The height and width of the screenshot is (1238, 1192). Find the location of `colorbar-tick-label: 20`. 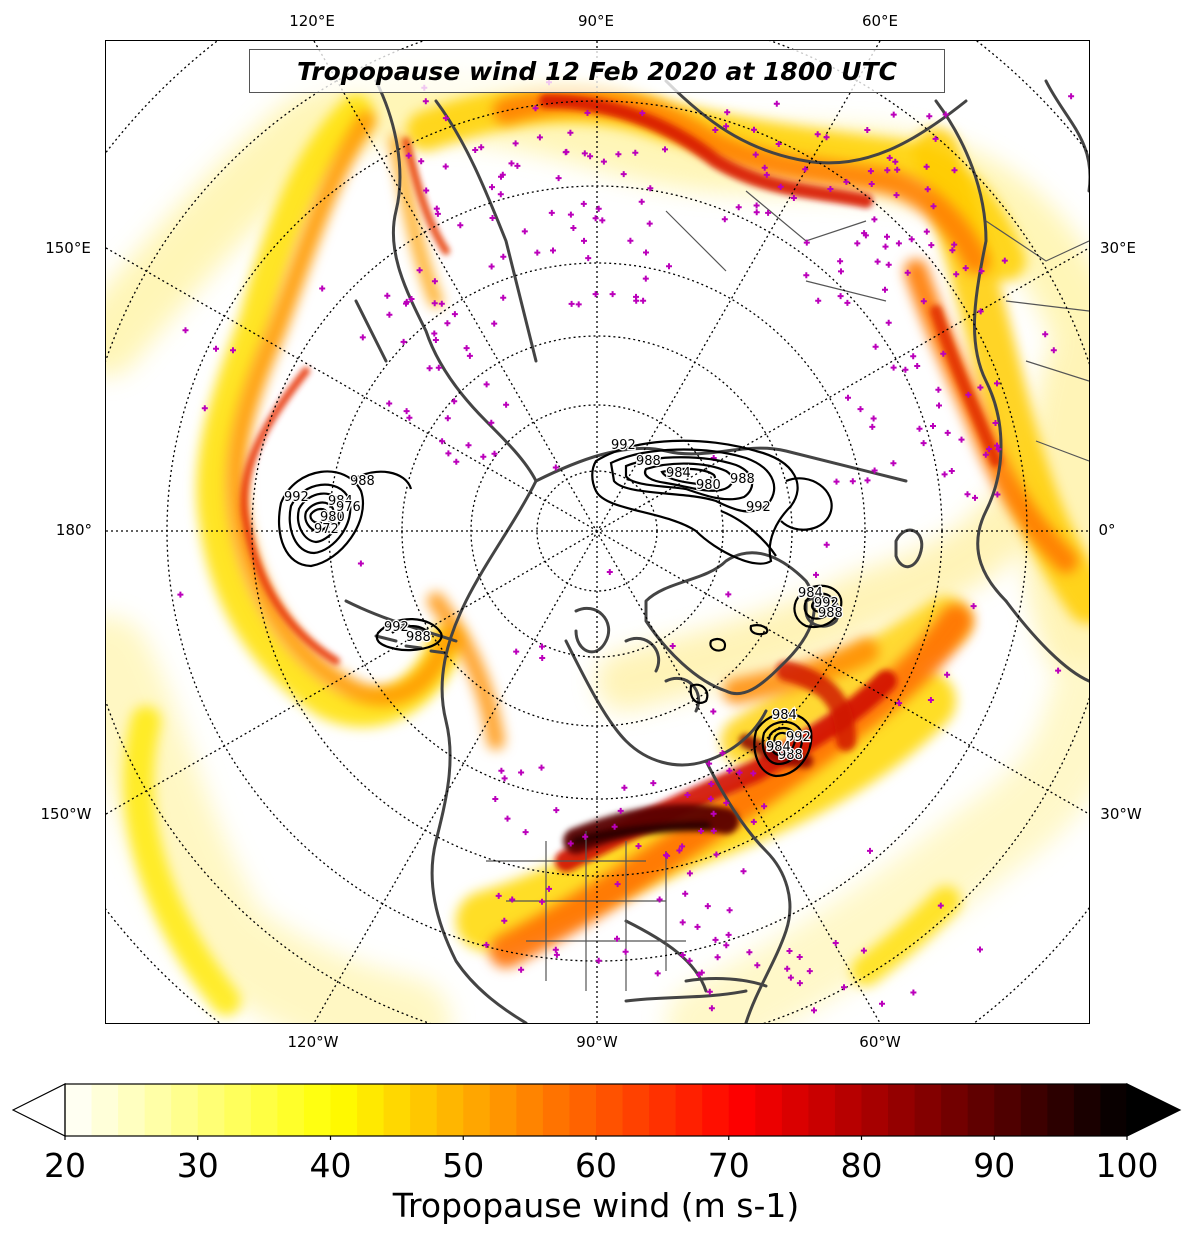

colorbar-tick-label: 20 is located at coordinates (65, 1165).